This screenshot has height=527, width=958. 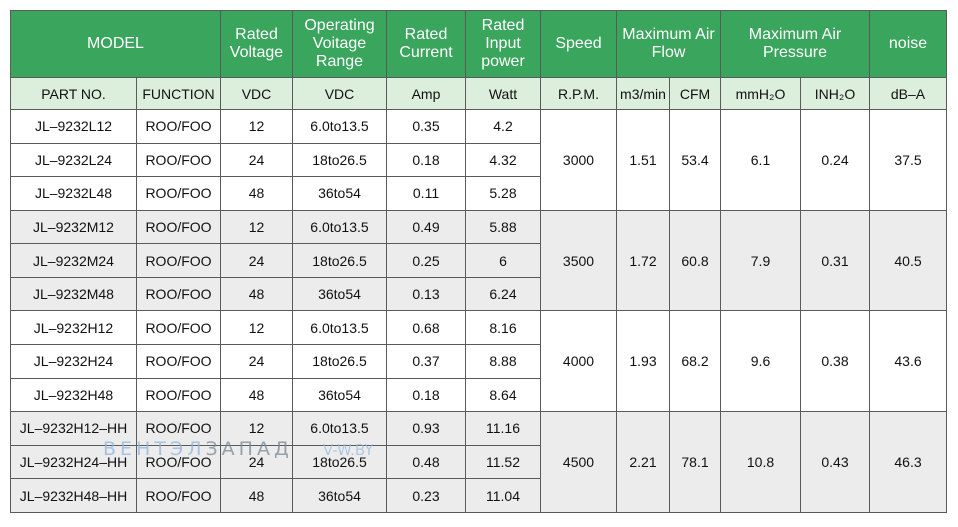 What do you see at coordinates (835, 93) in the screenshot?
I see `unit-pressure-in: INH₂O` at bounding box center [835, 93].